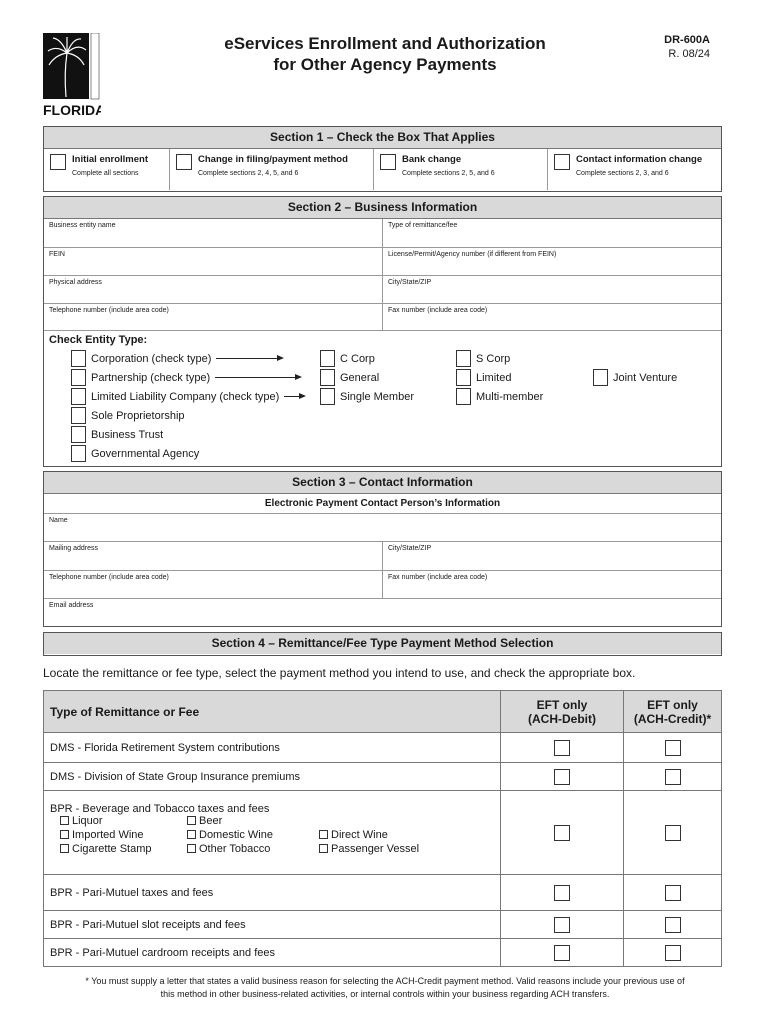  What do you see at coordinates (189, 396) in the screenshot?
I see `entity-llc: Limited Liability Company (check type)` at bounding box center [189, 396].